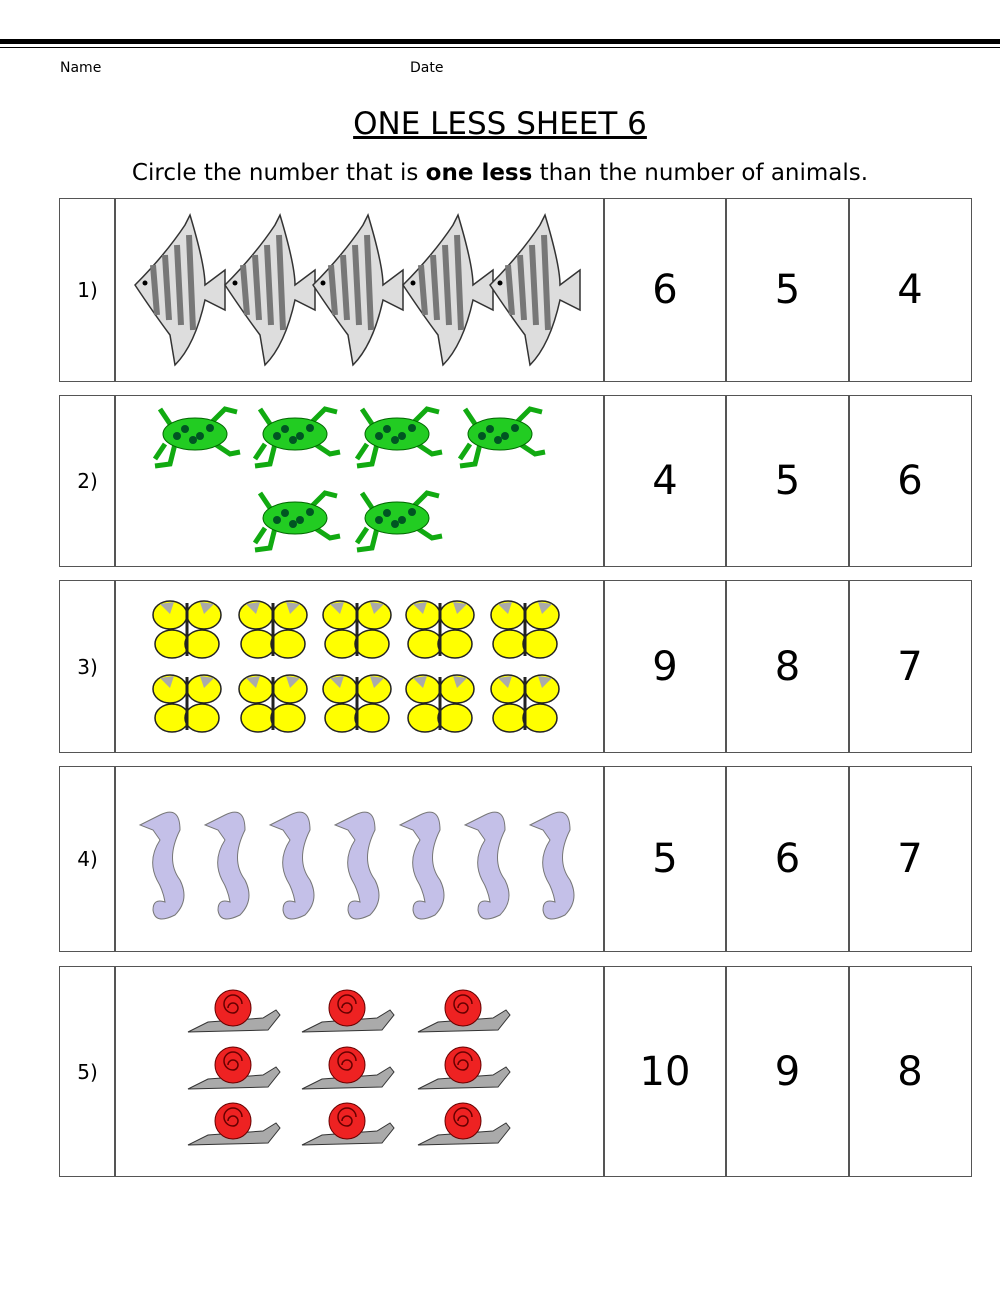 The width and height of the screenshot is (1000, 1294). I want to click on row-label-cell: 3), so click(87, 666).